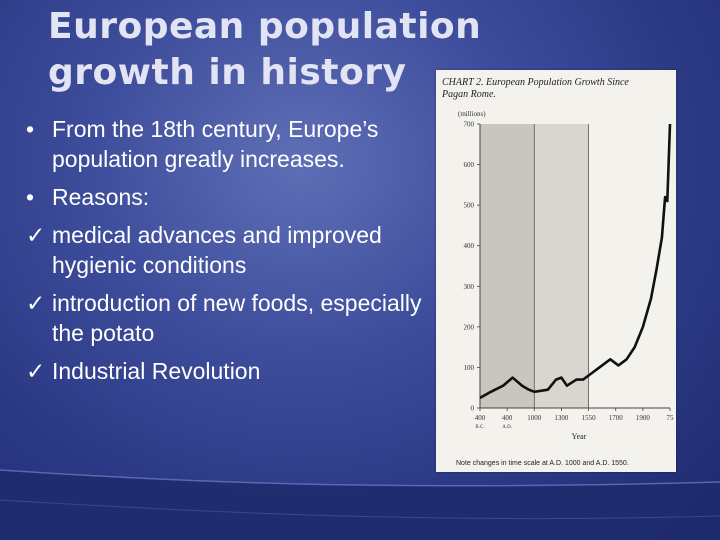  I want to click on y-tick-label: 200, so click(469, 327).